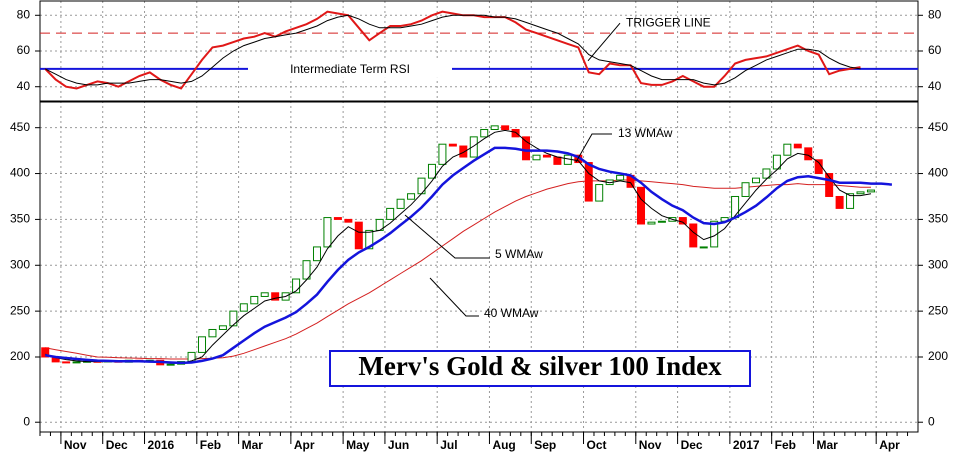  Describe the element at coordinates (448, 445) in the screenshot. I see `x-tick-label: Jul` at that location.